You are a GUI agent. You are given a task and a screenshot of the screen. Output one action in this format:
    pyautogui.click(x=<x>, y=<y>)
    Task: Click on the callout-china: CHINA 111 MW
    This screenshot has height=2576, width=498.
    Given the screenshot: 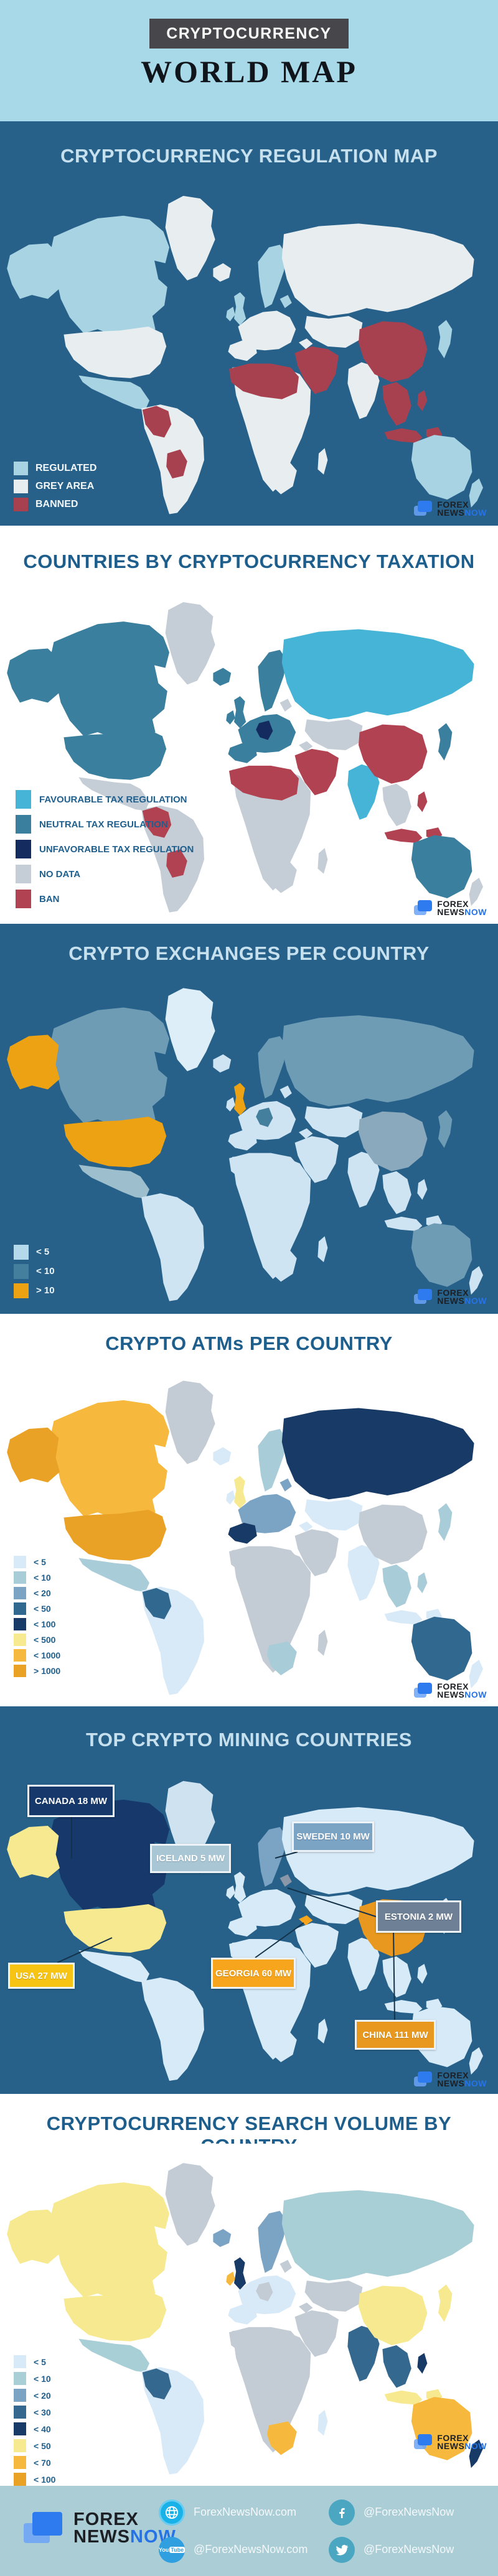 What is the action you would take?
    pyautogui.click(x=396, y=2035)
    